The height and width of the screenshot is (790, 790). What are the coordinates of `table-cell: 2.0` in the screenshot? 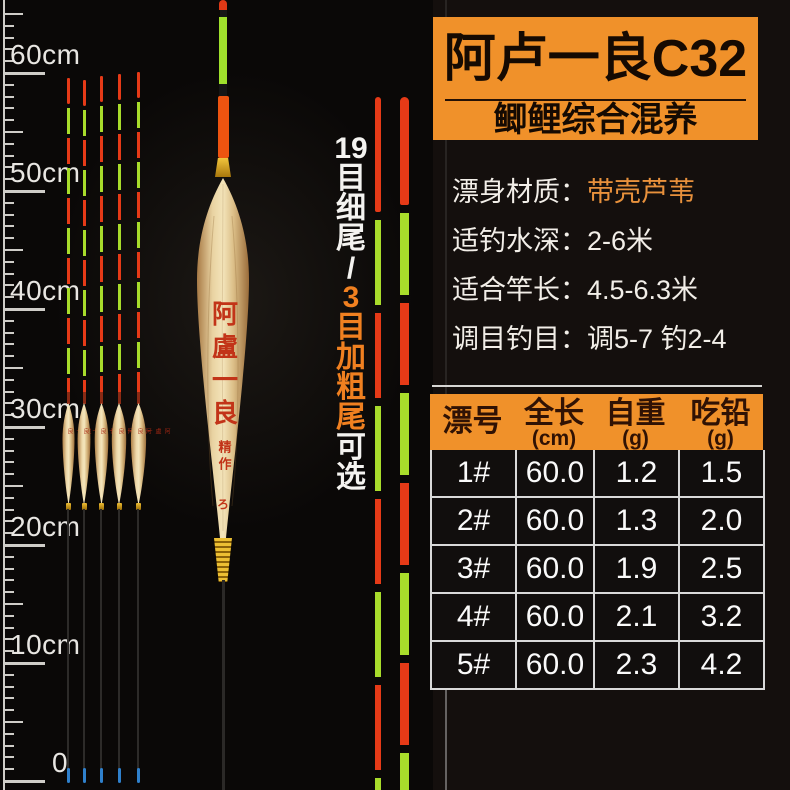 It's located at (722, 522).